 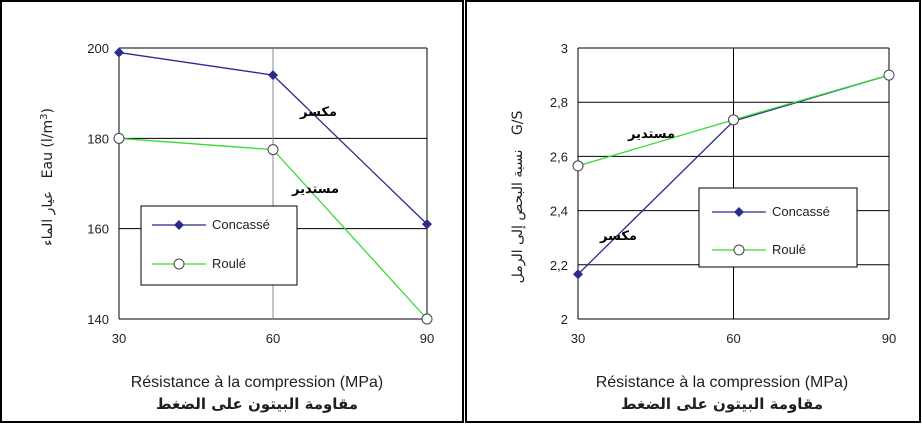 What do you see at coordinates (578, 338) in the screenshot?
I see `right-xtick-label: 30` at bounding box center [578, 338].